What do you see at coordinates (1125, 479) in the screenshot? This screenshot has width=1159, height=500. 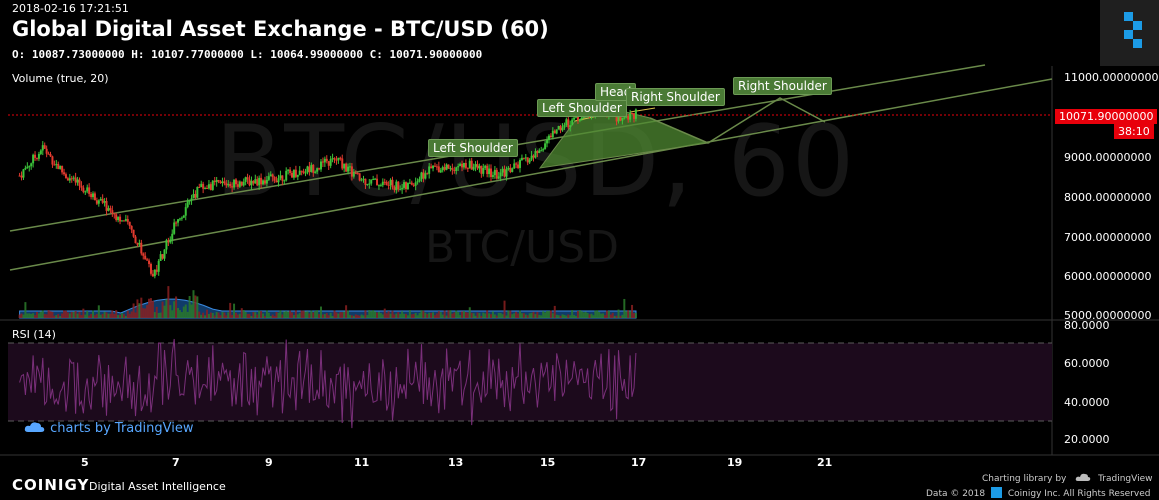 I see `tradingview-name: TradingView` at bounding box center [1125, 479].